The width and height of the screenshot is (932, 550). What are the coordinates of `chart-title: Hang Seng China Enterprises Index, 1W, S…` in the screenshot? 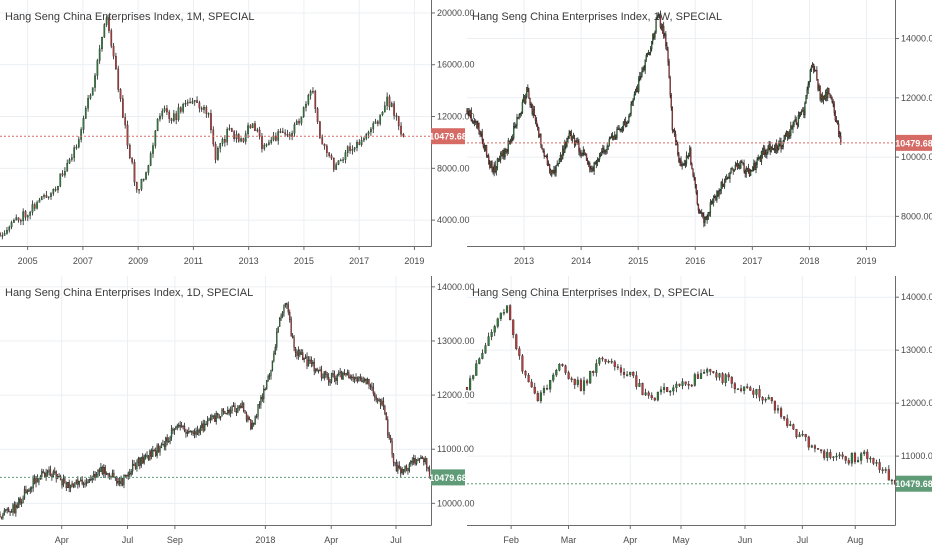 It's located at (597, 17).